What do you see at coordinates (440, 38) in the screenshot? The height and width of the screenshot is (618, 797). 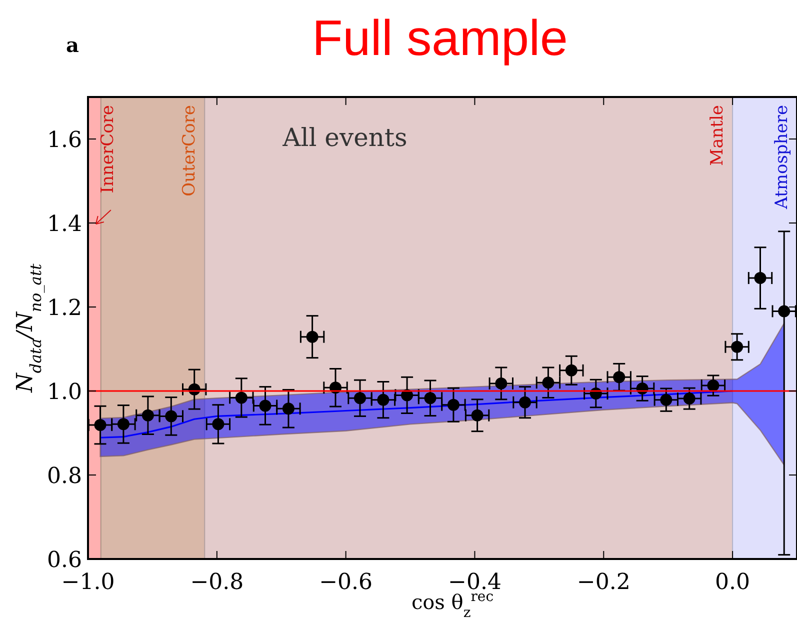 I see `chart-title: Full sample` at bounding box center [440, 38].